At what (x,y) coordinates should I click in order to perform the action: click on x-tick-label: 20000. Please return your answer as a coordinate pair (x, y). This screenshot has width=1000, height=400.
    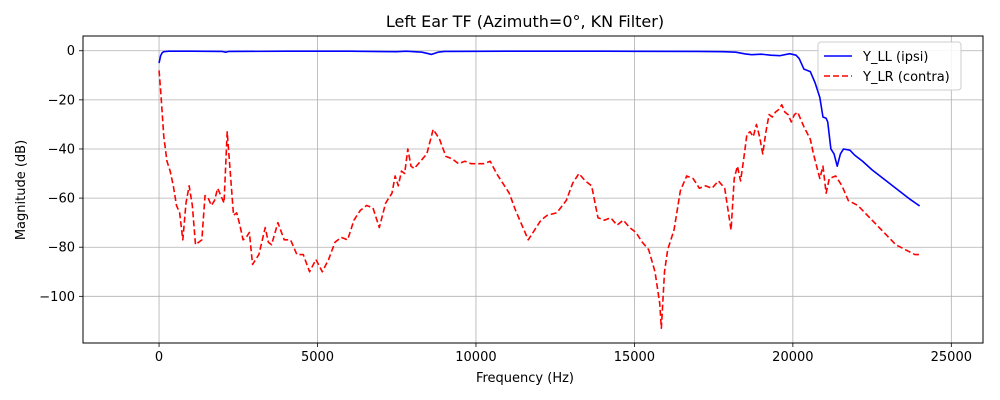
    Looking at the image, I should click on (792, 357).